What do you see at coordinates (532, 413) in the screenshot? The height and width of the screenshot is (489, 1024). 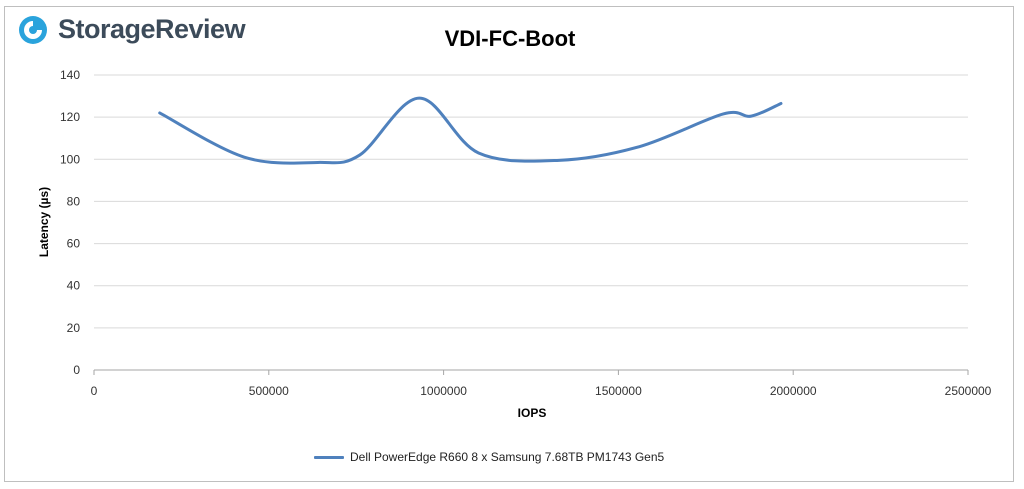 I see `x-axis-title: IOPS` at bounding box center [532, 413].